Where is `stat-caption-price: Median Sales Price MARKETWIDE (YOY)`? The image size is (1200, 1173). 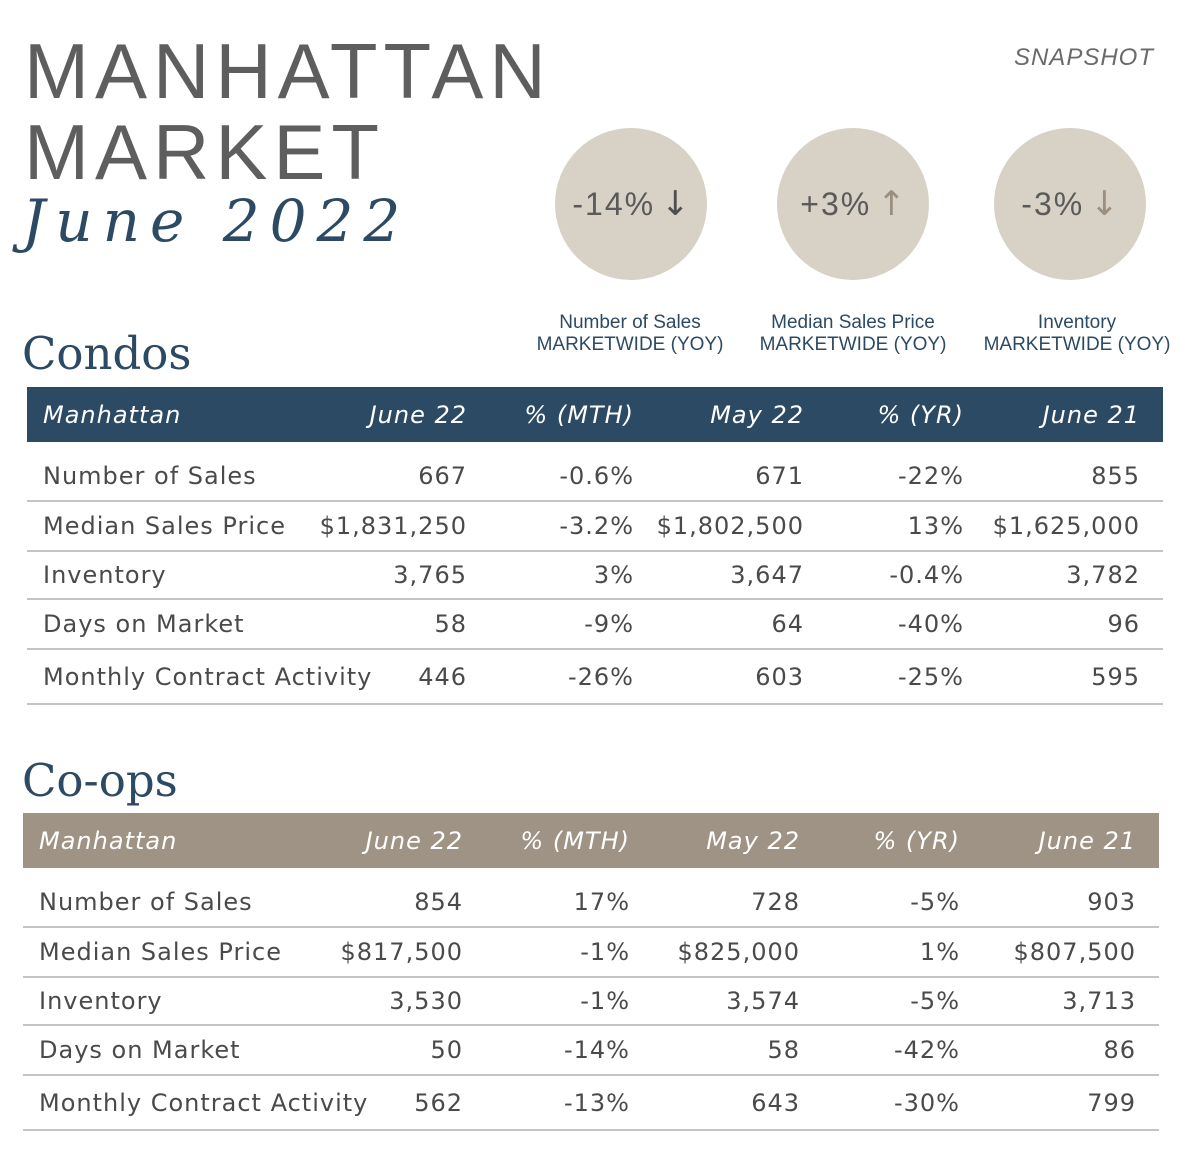
stat-caption-price: Median Sales Price MARKETWIDE (YOY) is located at coordinates (853, 334).